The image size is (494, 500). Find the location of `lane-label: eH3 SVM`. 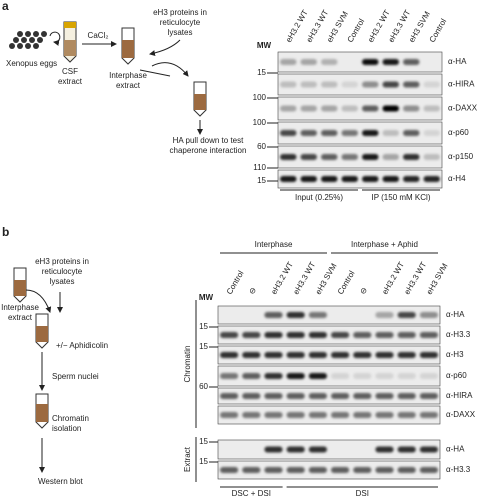

lane-label: eH3 SVM is located at coordinates (437, 279).